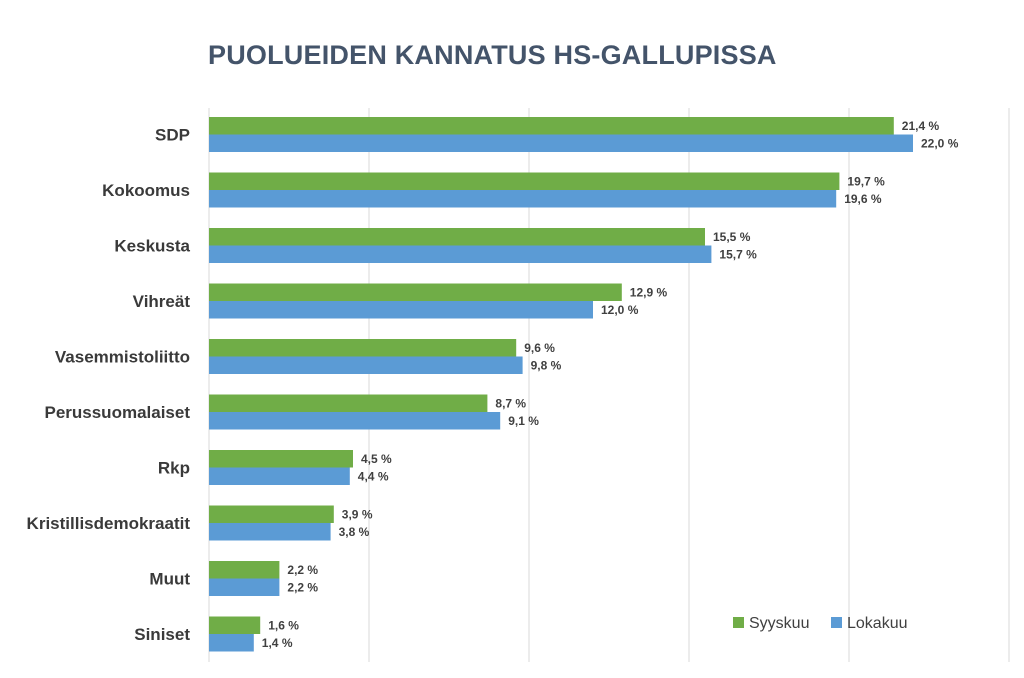 The image size is (1024, 678). Describe the element at coordinates (620, 310) in the screenshot. I see `data-label: 12,0 %` at that location.